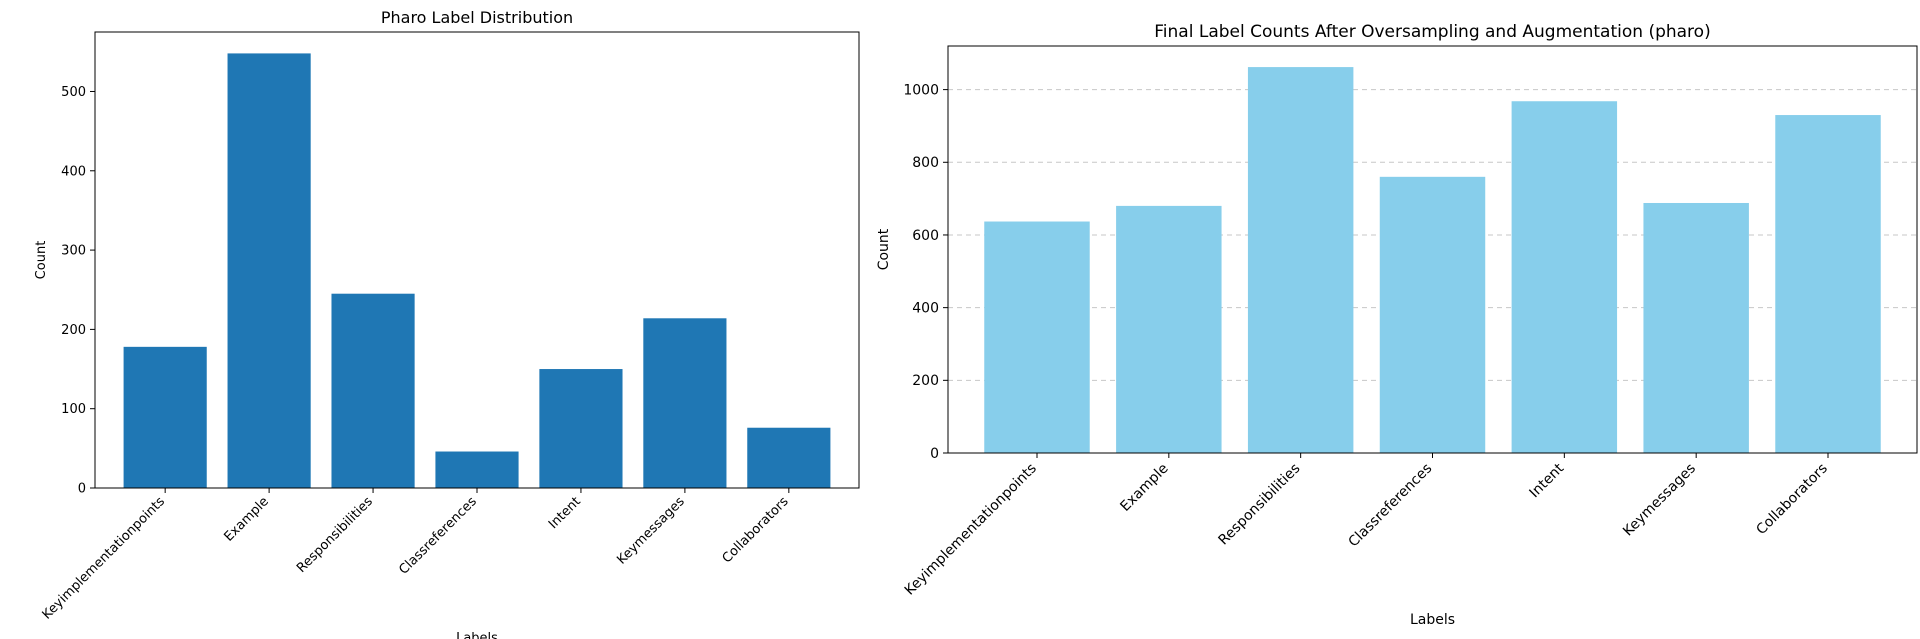 Image resolution: width=1920 pixels, height=639 pixels. Describe the element at coordinates (925, 163) in the screenshot. I see `y-tick-label: 800` at that location.